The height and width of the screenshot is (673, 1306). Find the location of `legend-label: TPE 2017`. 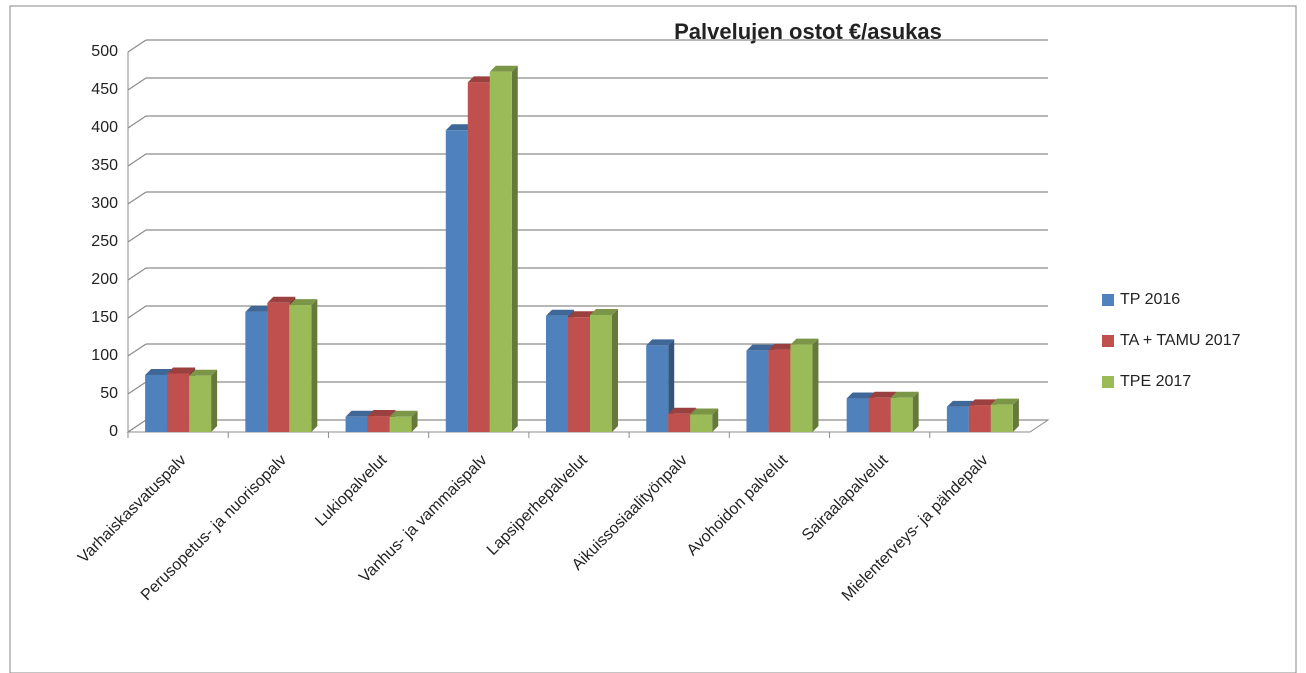

legend-label: TPE 2017 is located at coordinates (1155, 381).